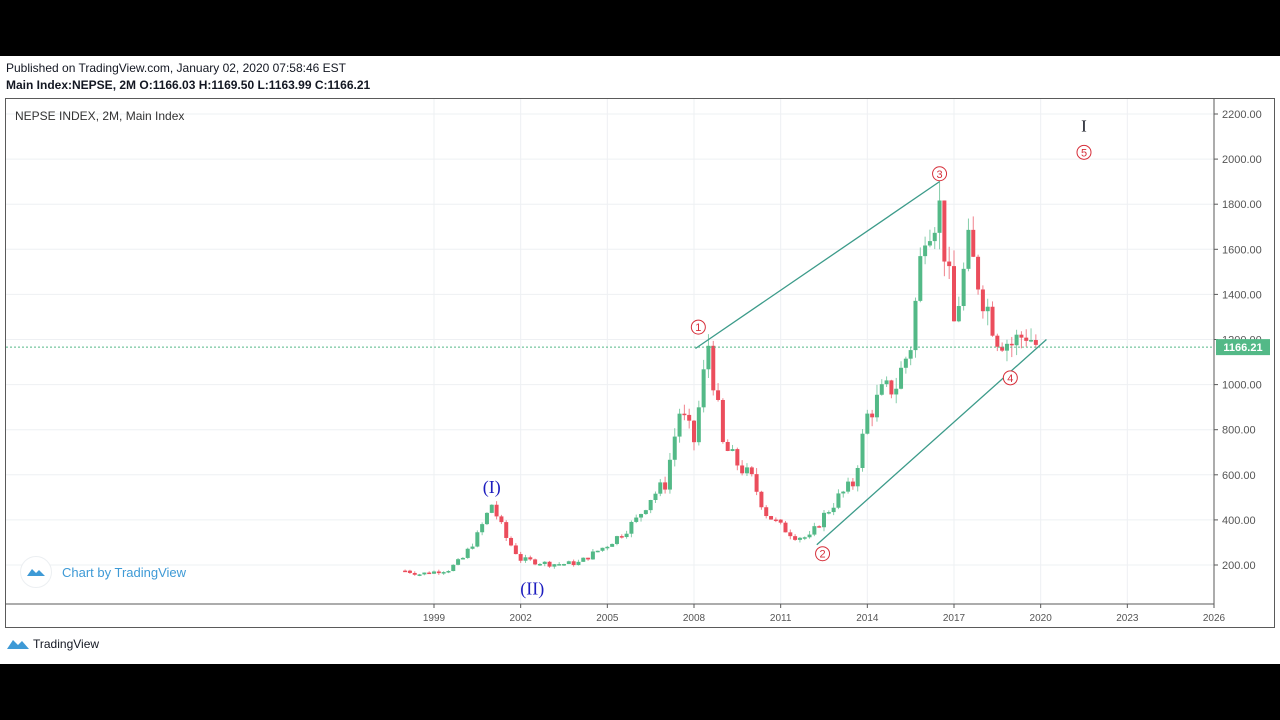 The height and width of the screenshot is (720, 1280). I want to click on svg-text: 1600.00, so click(1242, 250).